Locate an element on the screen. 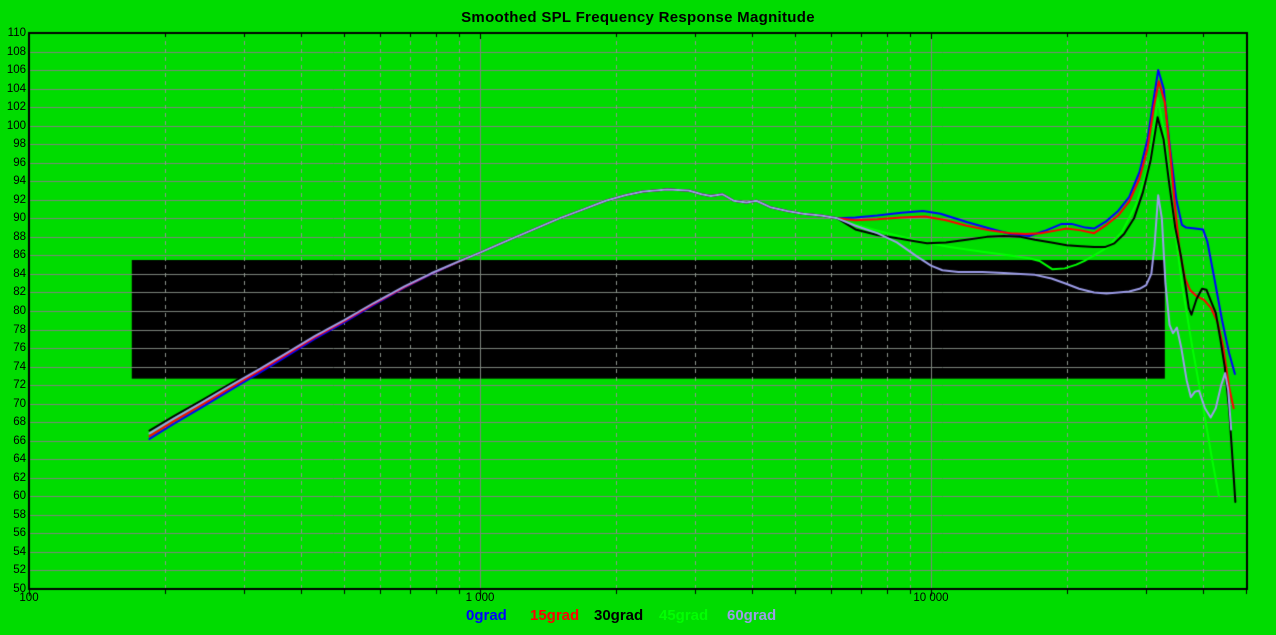 Image resolution: width=1276 pixels, height=635 pixels. y-tick-label: 90 is located at coordinates (19, 218).